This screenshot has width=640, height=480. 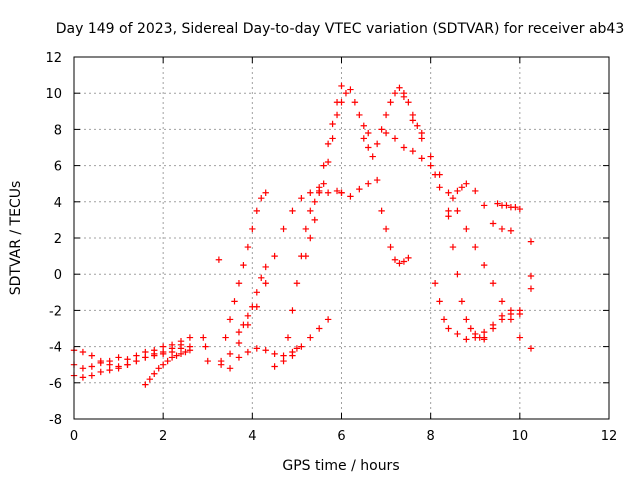 I want to click on y-axis-label: SDTVAR / TECUs, so click(x=16, y=238).